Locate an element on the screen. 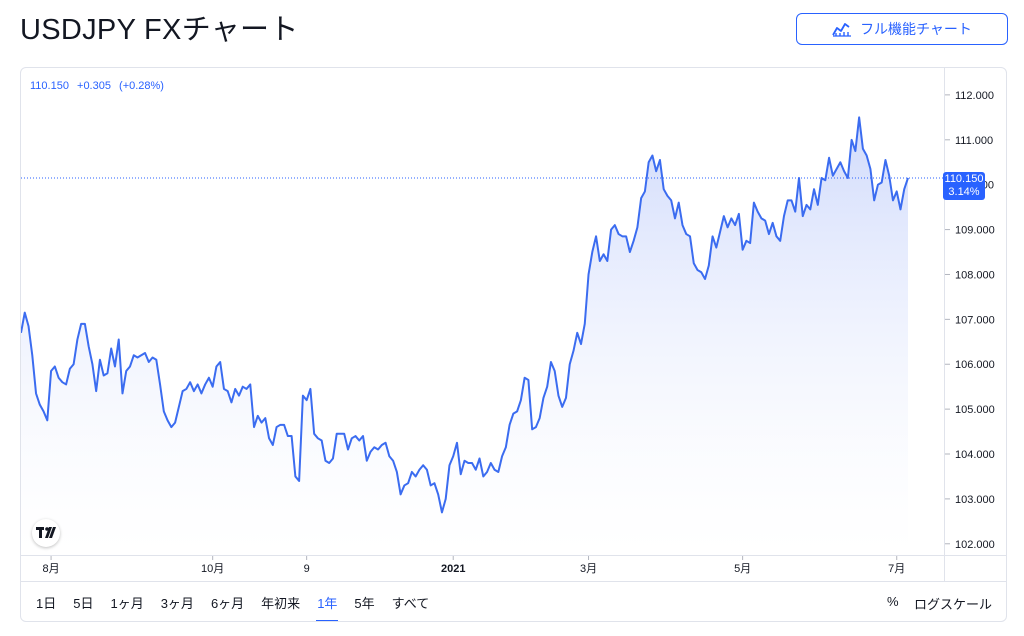  range-tab: 年初来 is located at coordinates (281, 603).